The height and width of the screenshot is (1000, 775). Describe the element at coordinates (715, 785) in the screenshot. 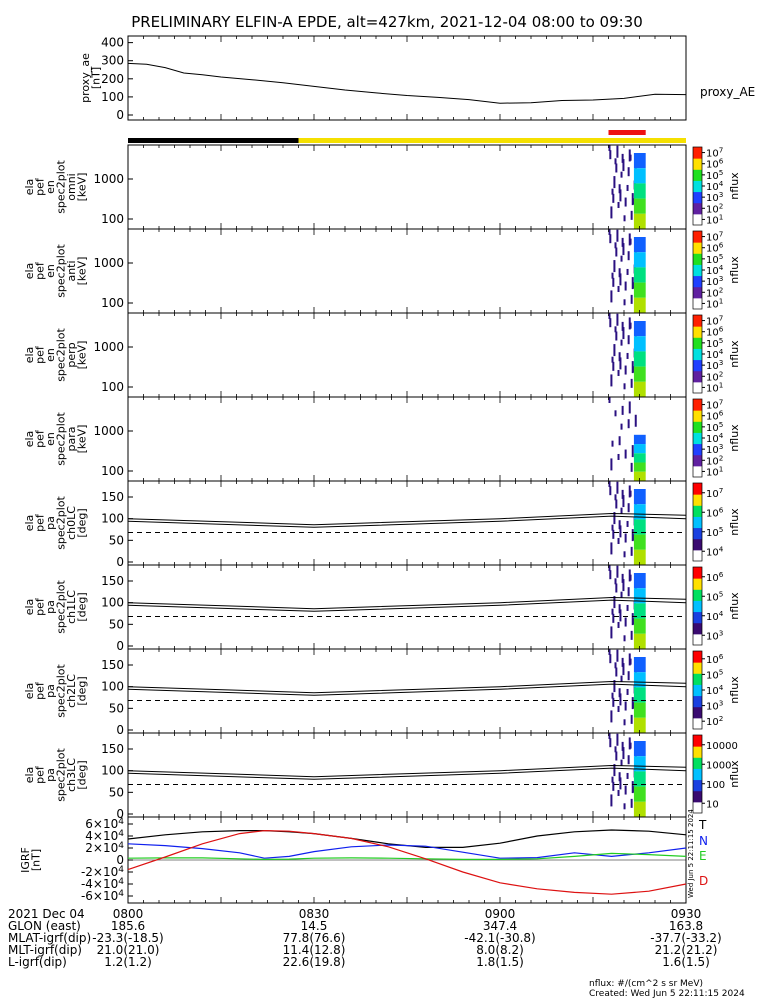

I see `pitch-spec-panel-4-cbar-tick-label: 100` at that location.